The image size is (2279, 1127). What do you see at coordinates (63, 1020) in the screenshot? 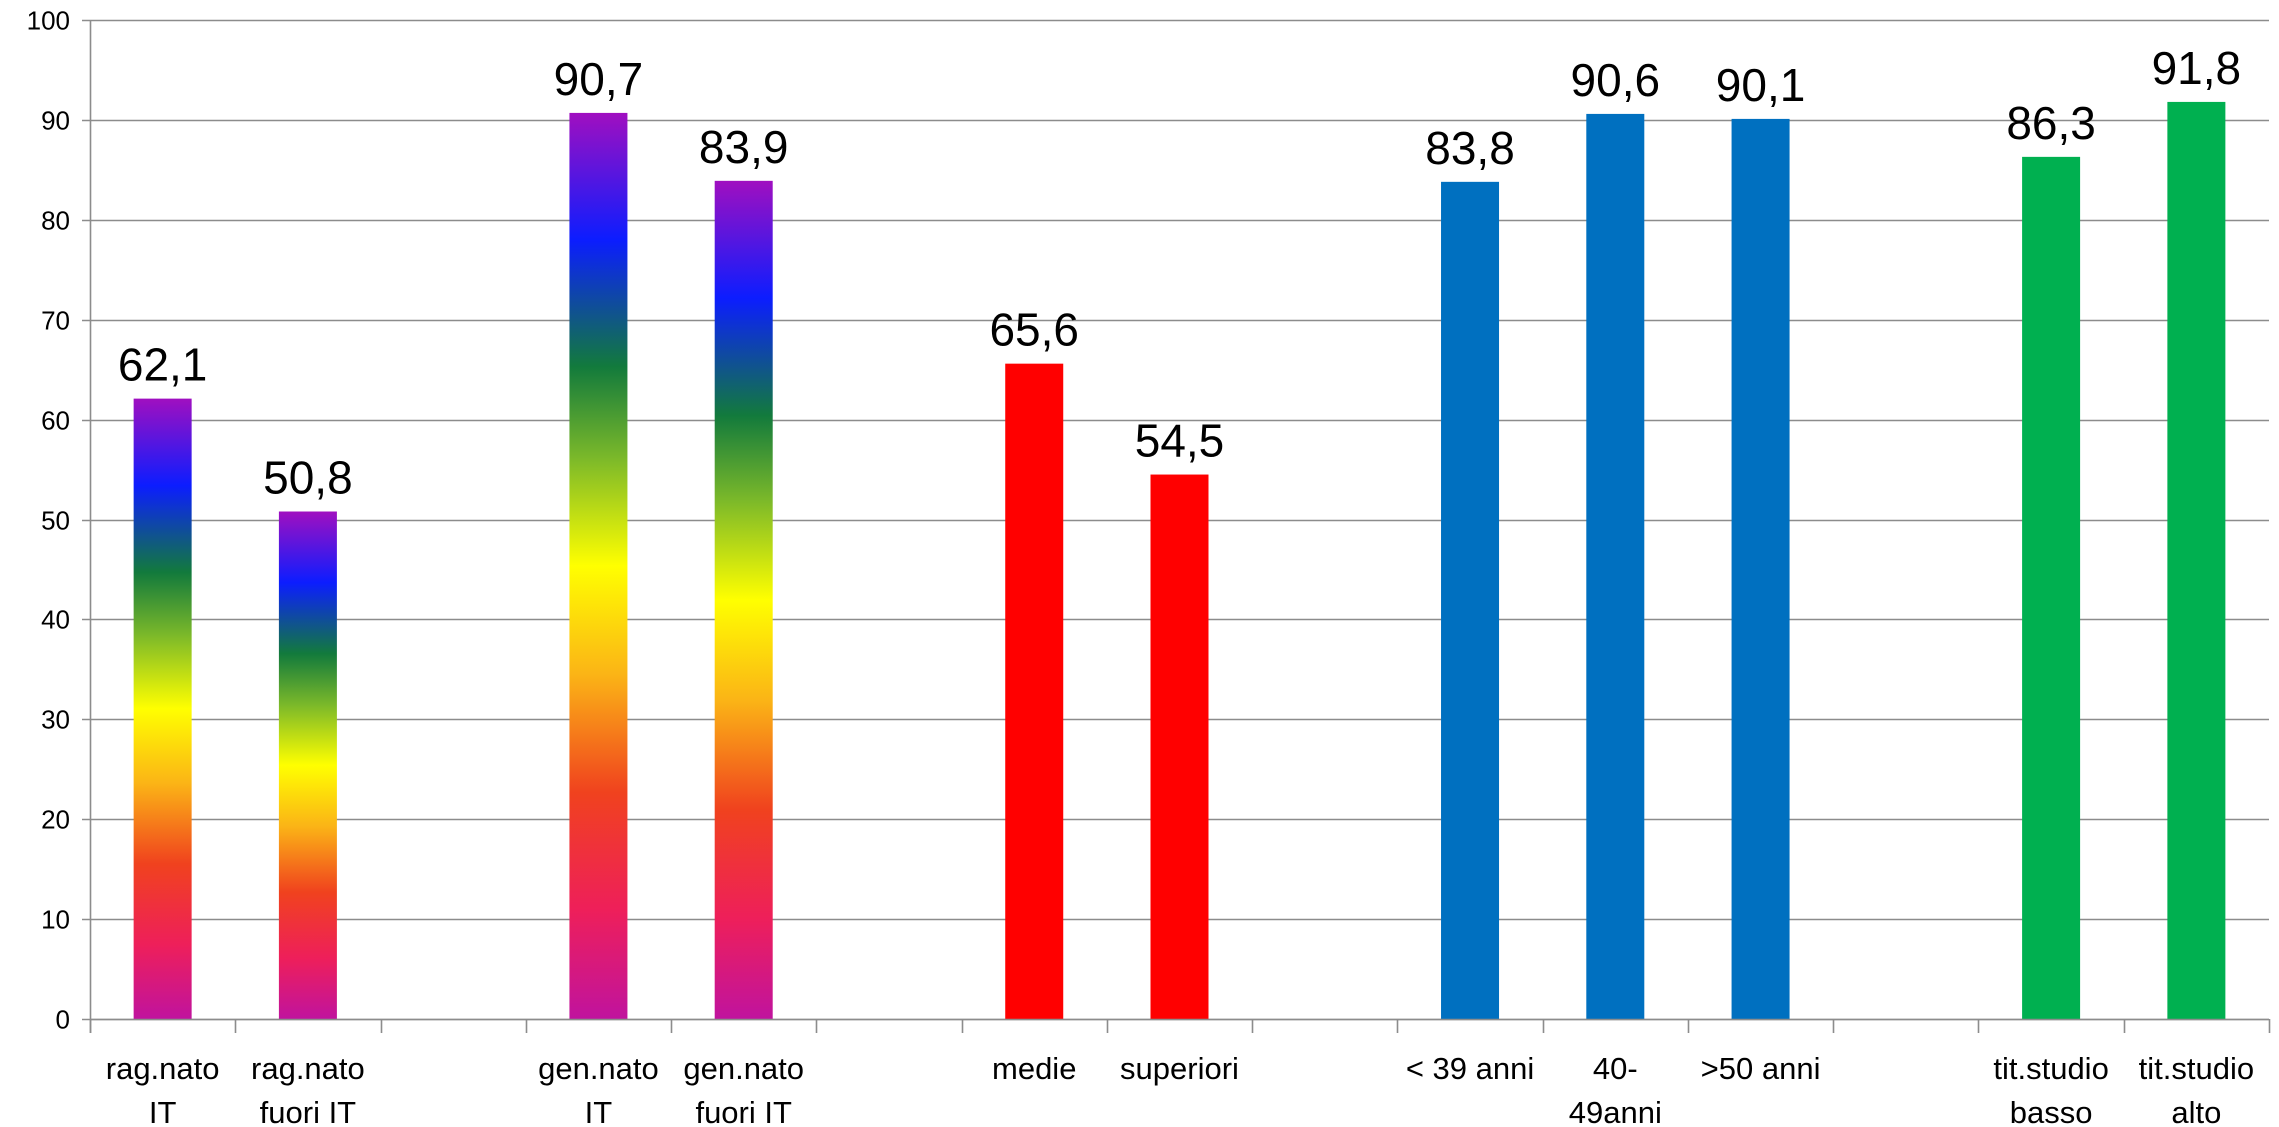
I see `y-tick-label: 0` at bounding box center [63, 1020].